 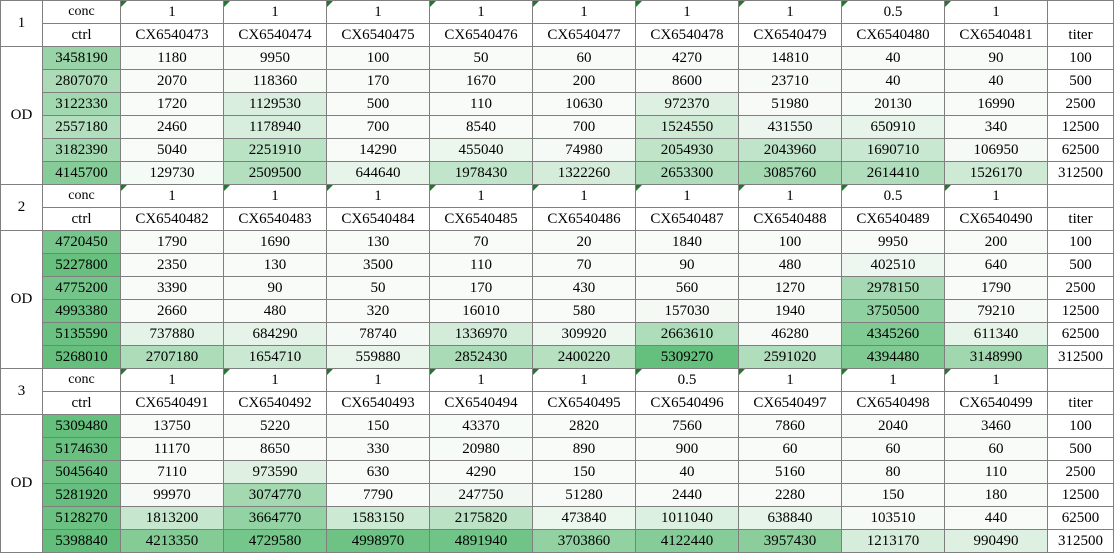 What do you see at coordinates (1080, 104) in the screenshot?
I see `titer-value-cell: 2500` at bounding box center [1080, 104].